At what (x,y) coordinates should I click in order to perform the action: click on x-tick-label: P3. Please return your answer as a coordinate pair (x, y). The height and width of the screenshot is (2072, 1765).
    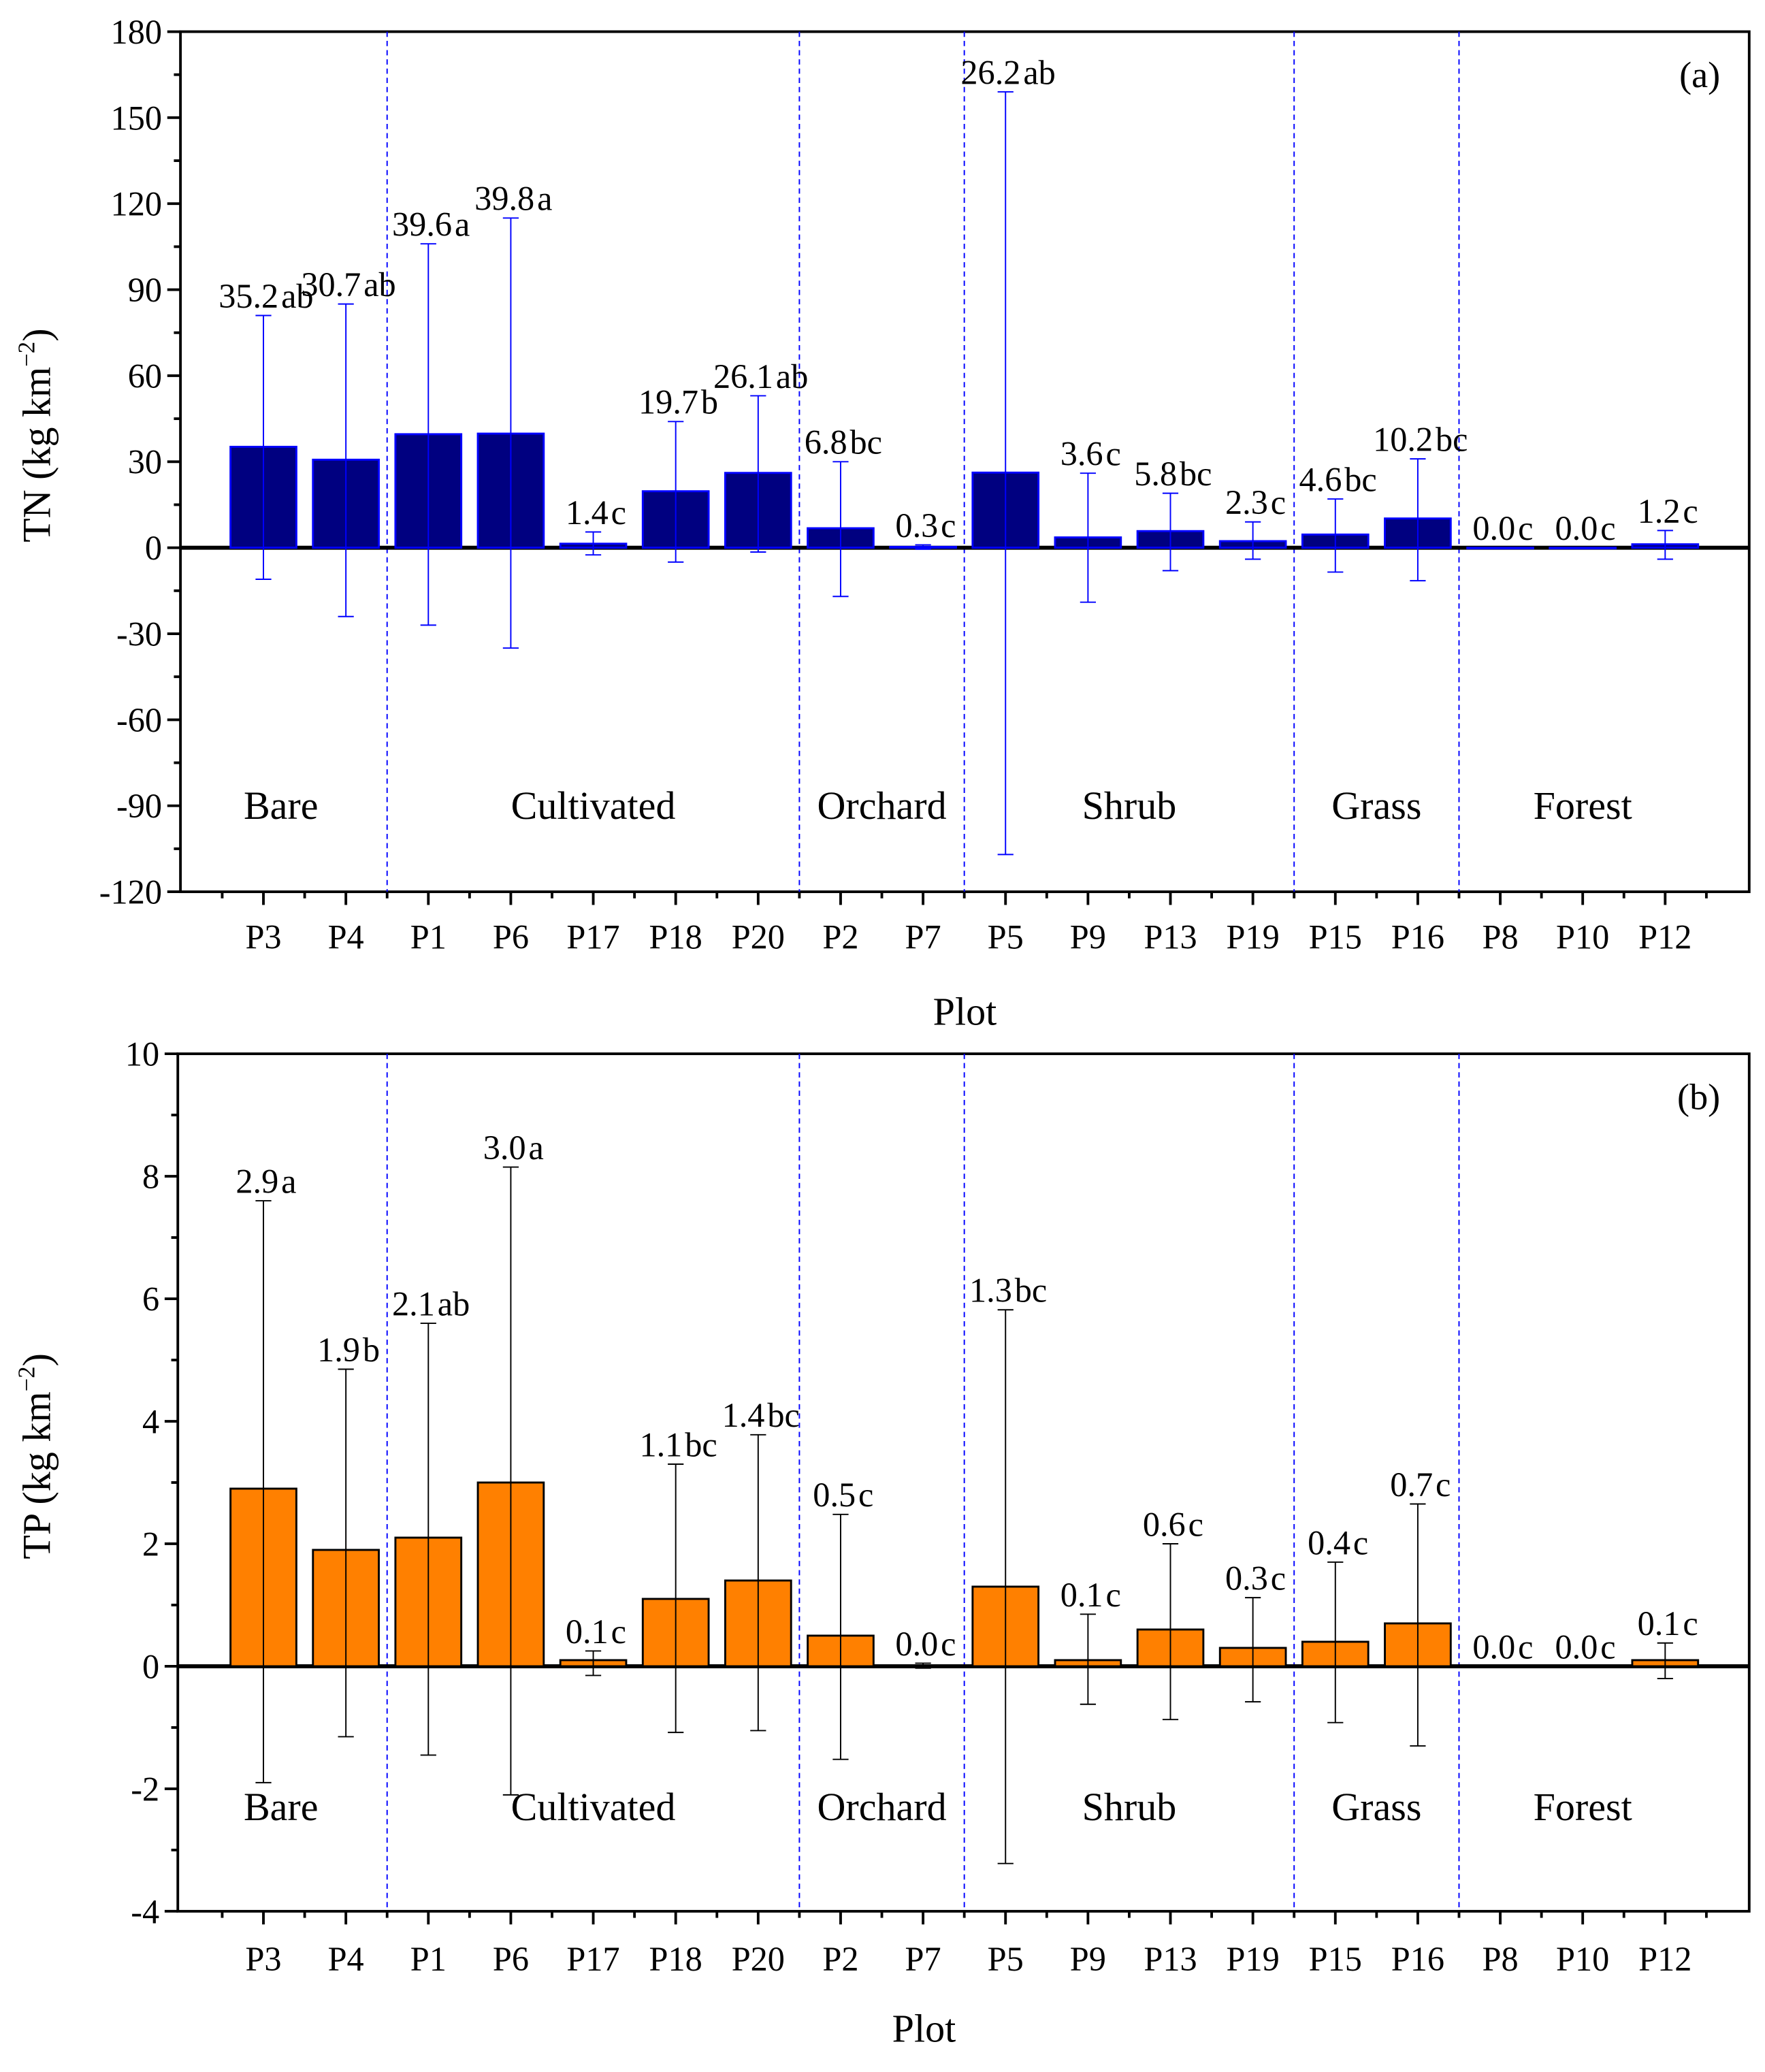
    Looking at the image, I should click on (263, 1959).